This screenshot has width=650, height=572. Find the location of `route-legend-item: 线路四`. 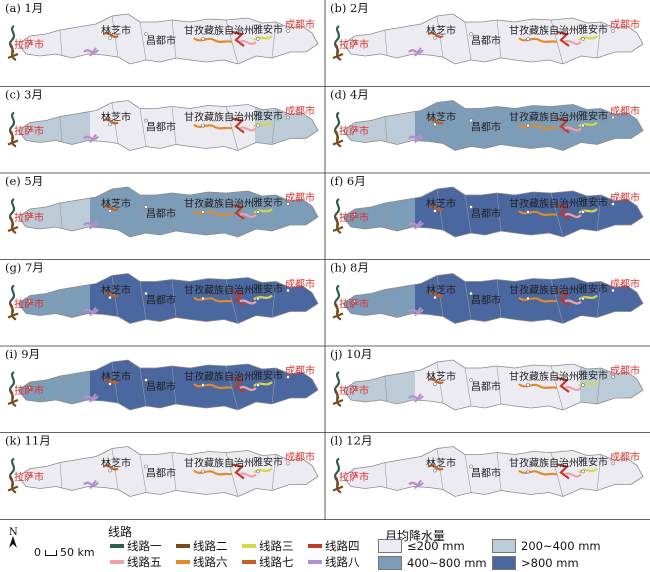

route-legend-item: 线路四 is located at coordinates (334, 546).